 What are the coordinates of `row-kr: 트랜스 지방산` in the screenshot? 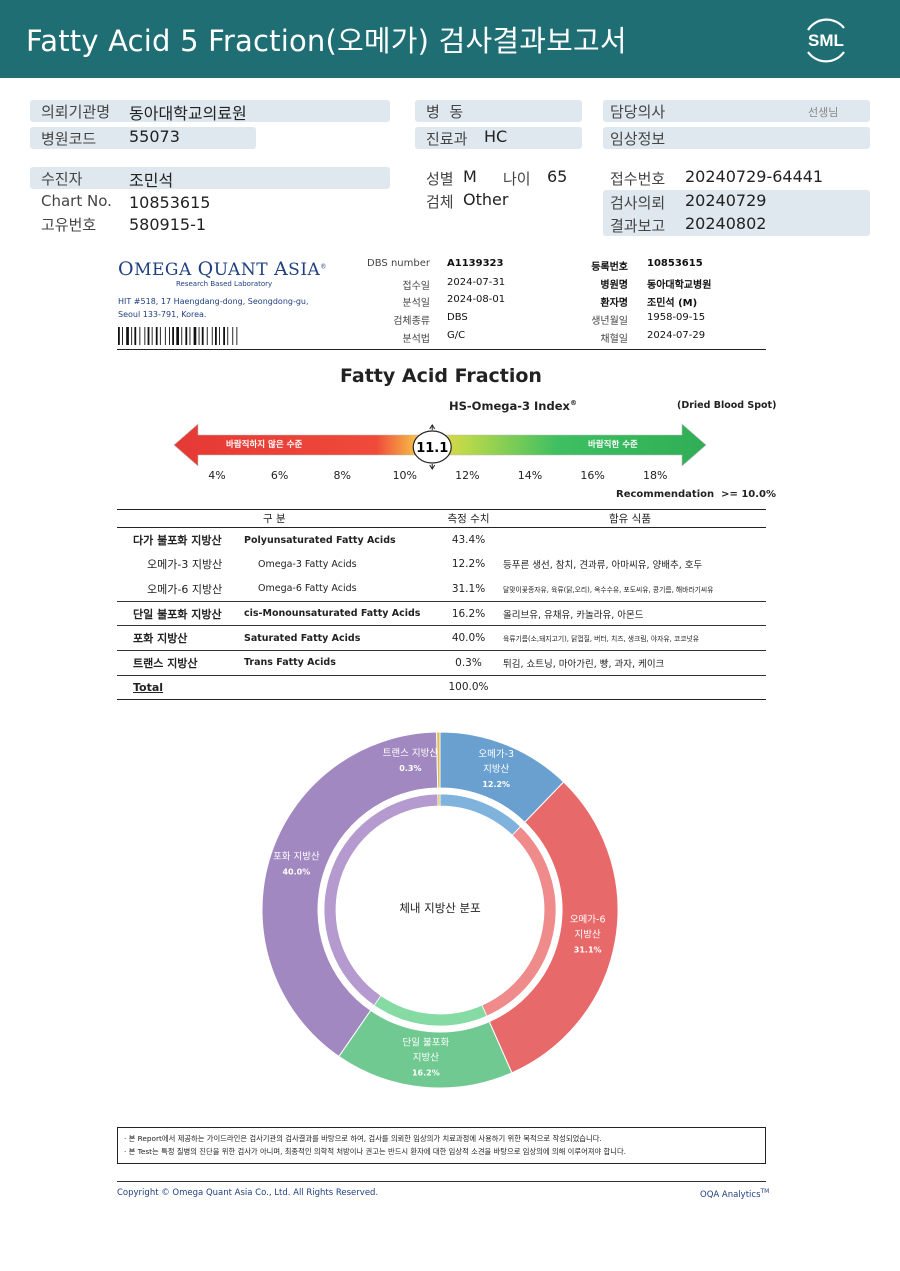 It's located at (180, 662).